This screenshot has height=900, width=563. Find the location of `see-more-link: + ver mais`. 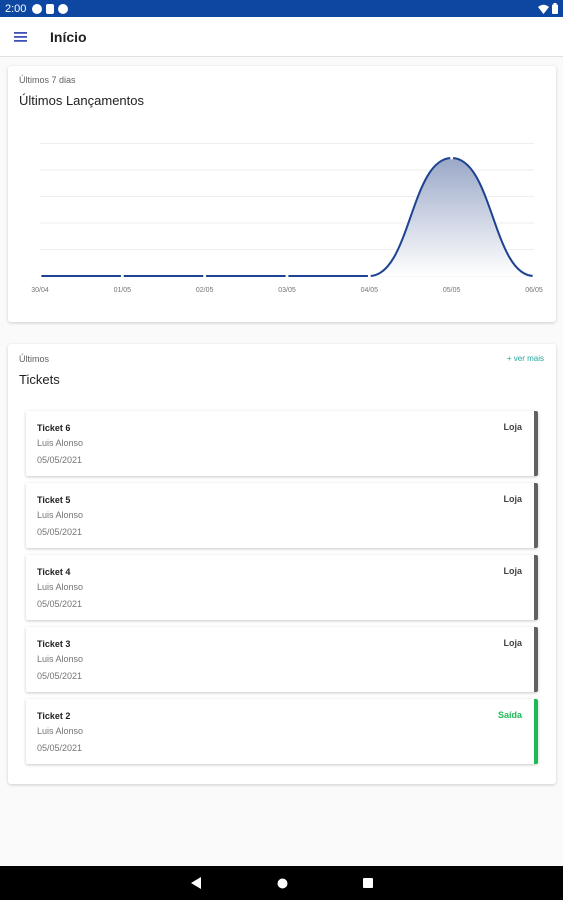

see-more-link: + ver mais is located at coordinates (525, 358).